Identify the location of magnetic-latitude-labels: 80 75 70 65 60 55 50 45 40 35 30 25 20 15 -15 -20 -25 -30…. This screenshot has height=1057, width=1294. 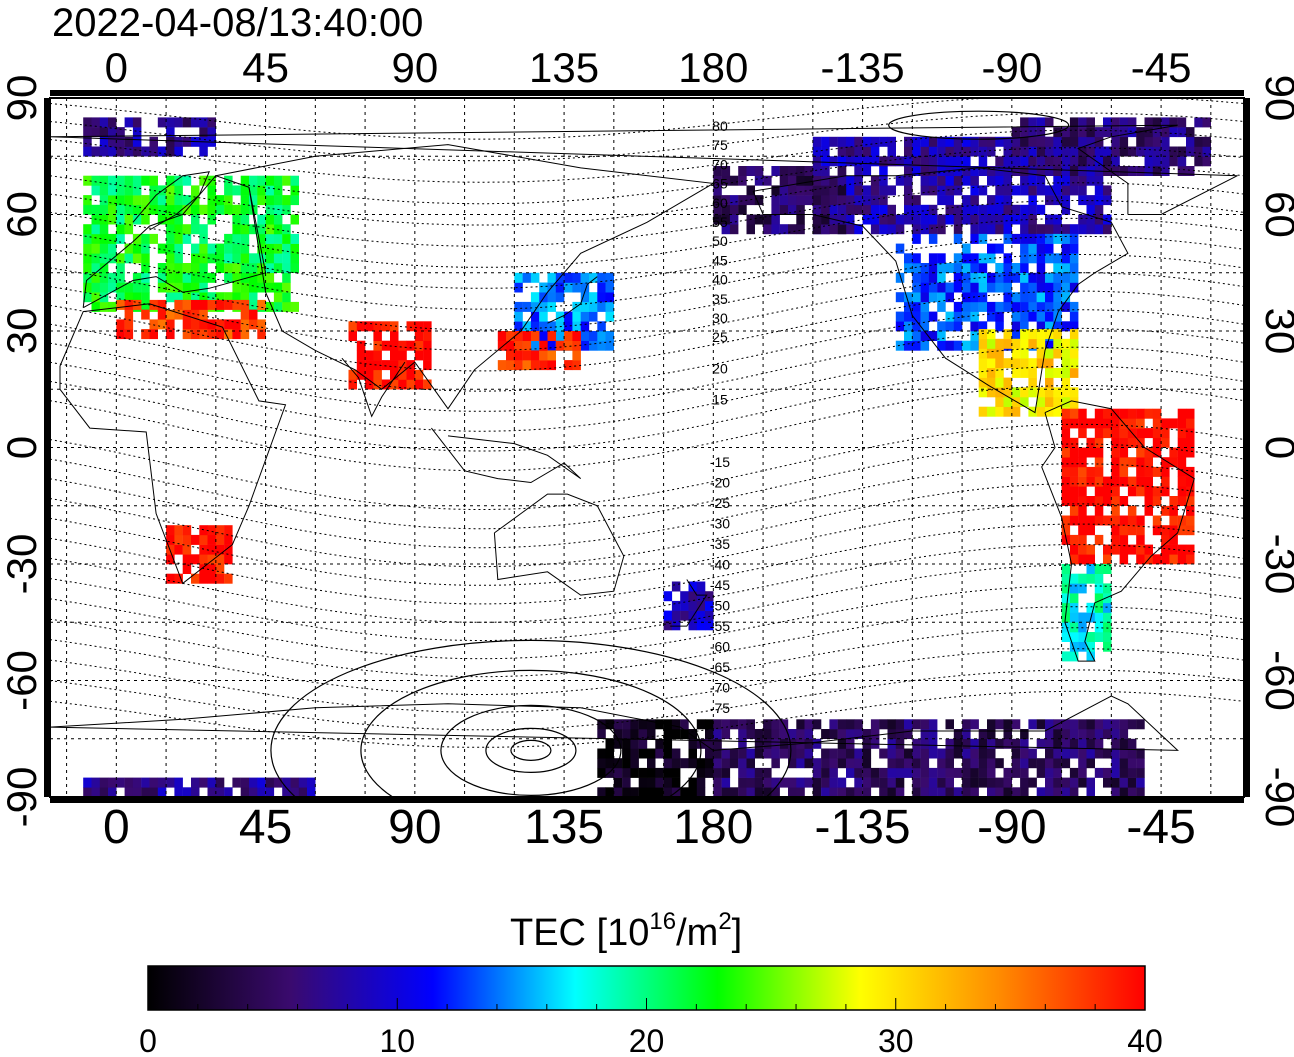
(720, 417).